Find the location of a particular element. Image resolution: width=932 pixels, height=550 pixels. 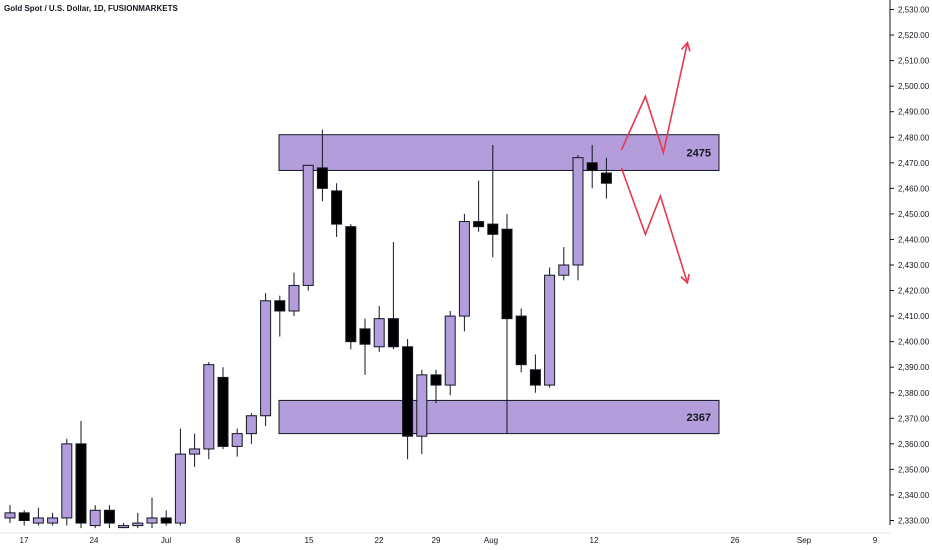

price-tick-label: 2,490.00 is located at coordinates (914, 112).